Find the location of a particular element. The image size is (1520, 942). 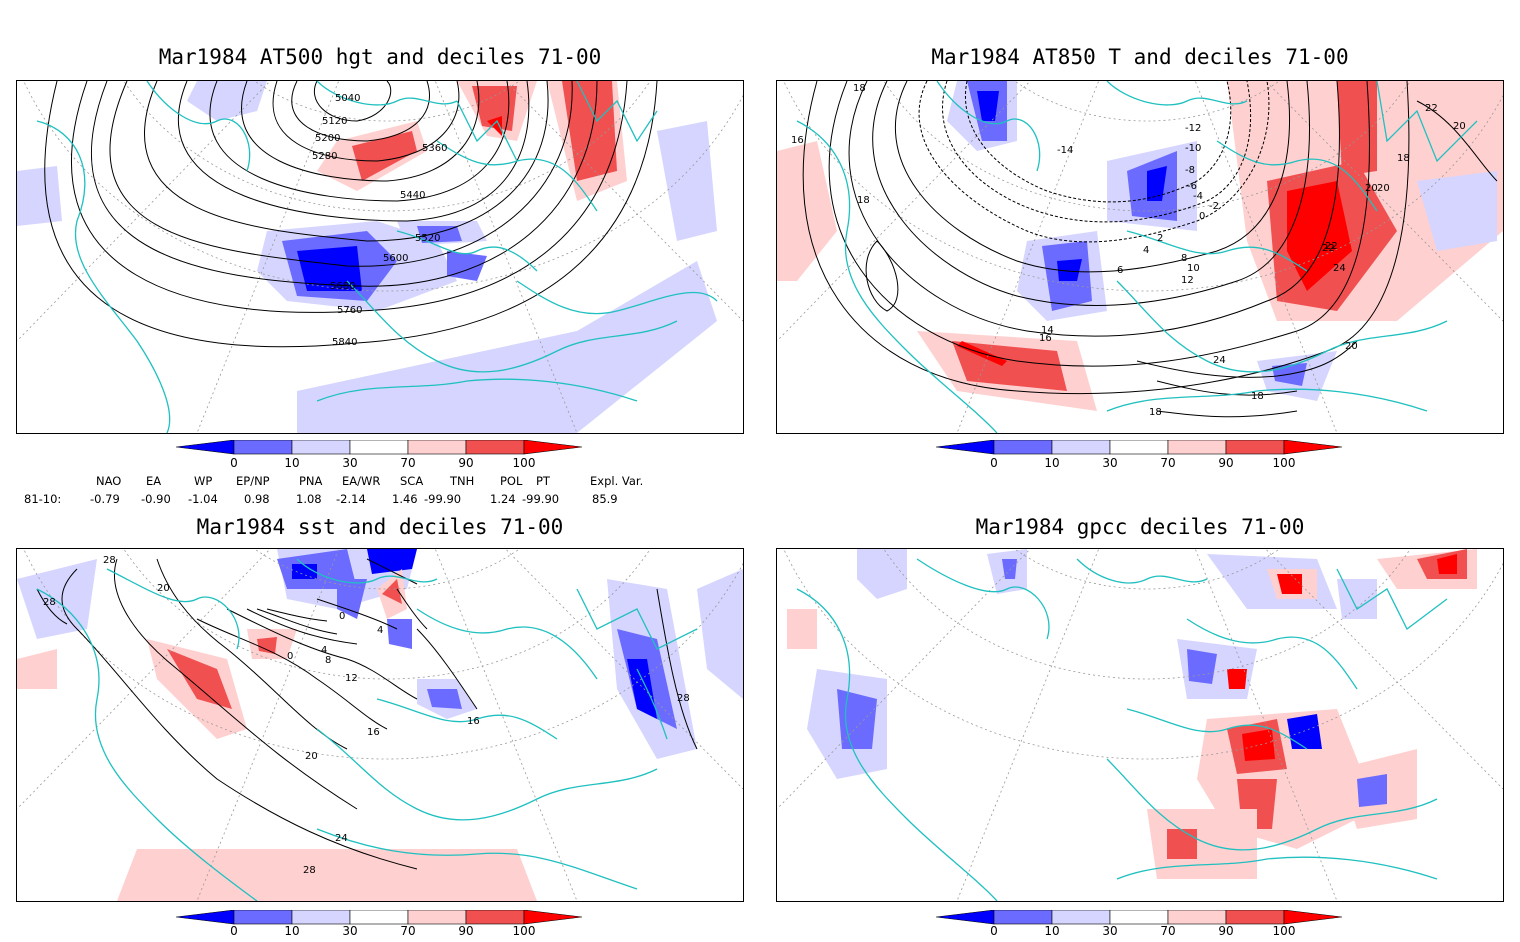

index-value: -0.90 is located at coordinates (156, 499).